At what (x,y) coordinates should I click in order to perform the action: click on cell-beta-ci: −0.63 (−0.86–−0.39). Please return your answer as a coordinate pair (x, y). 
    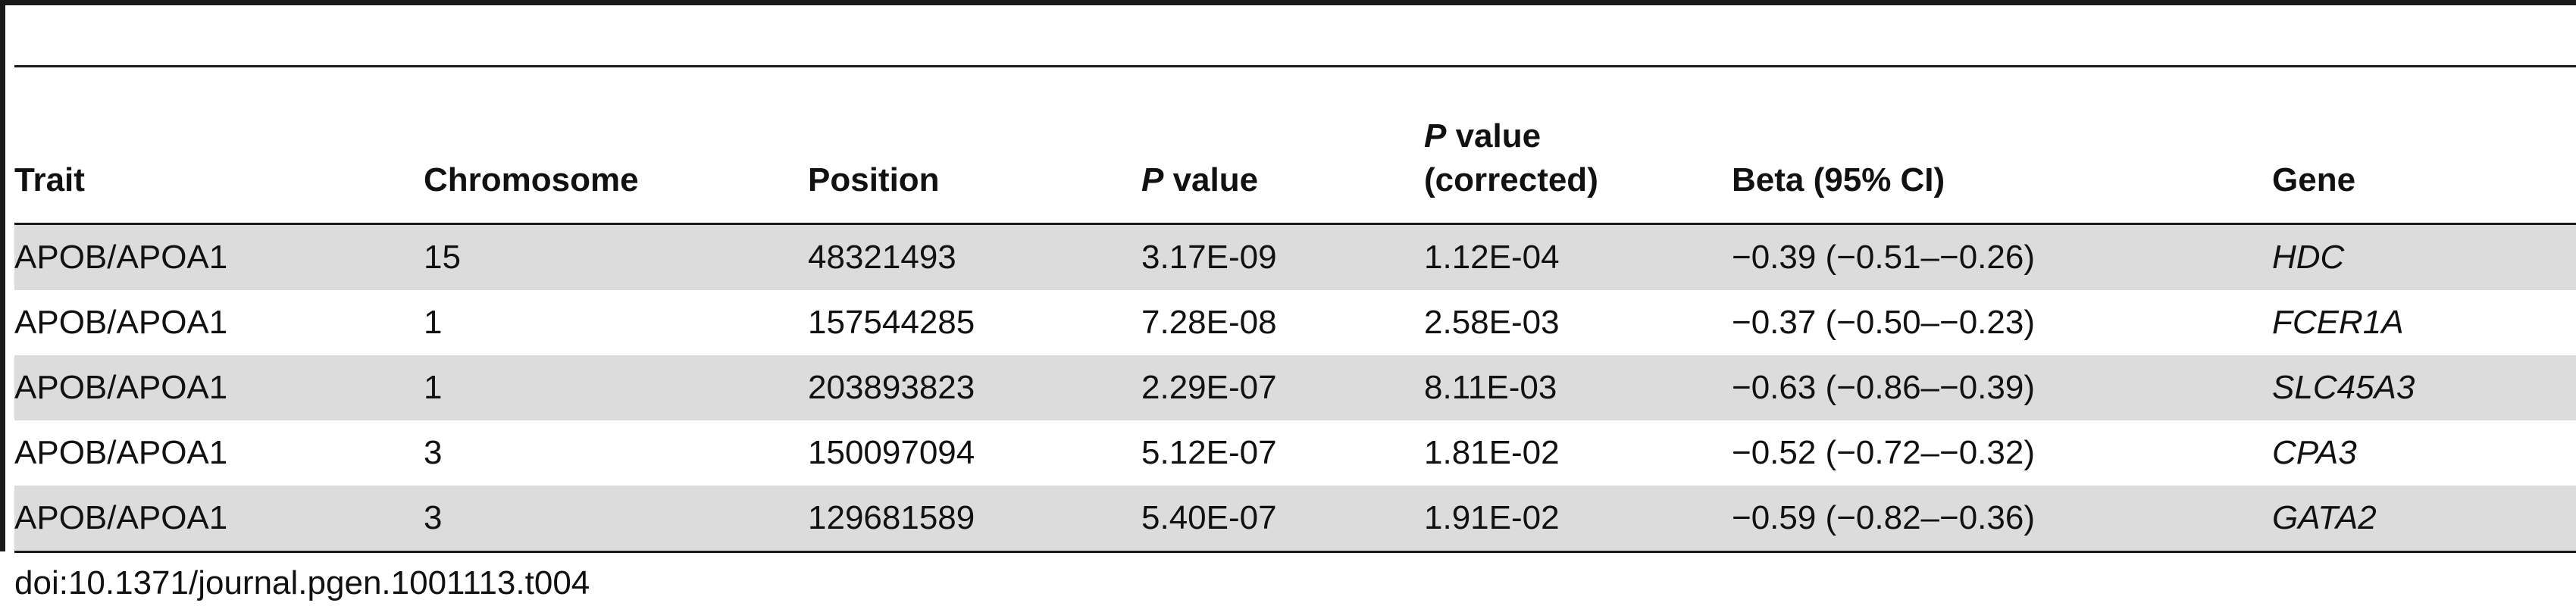
    Looking at the image, I should click on (2002, 387).